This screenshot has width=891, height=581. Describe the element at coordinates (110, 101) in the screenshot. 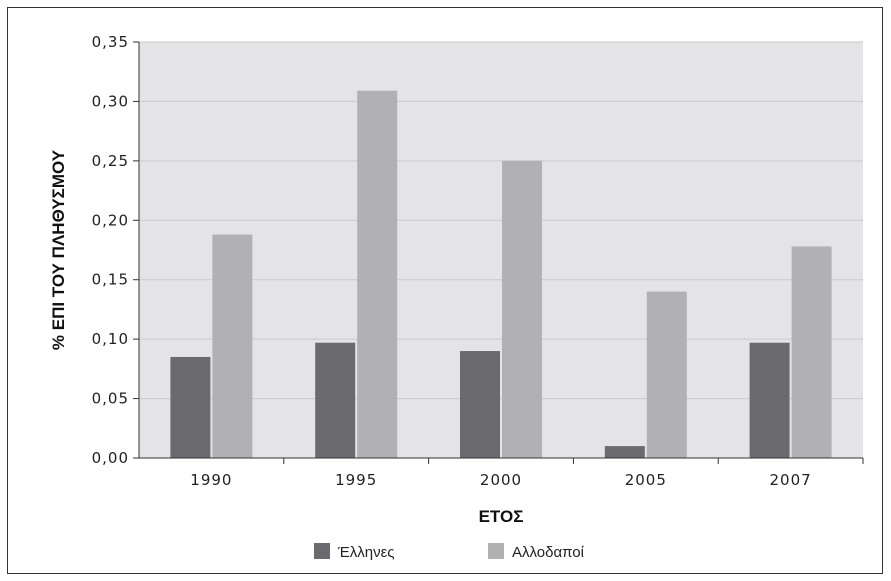

I see `y-tick-label: 0,30` at that location.